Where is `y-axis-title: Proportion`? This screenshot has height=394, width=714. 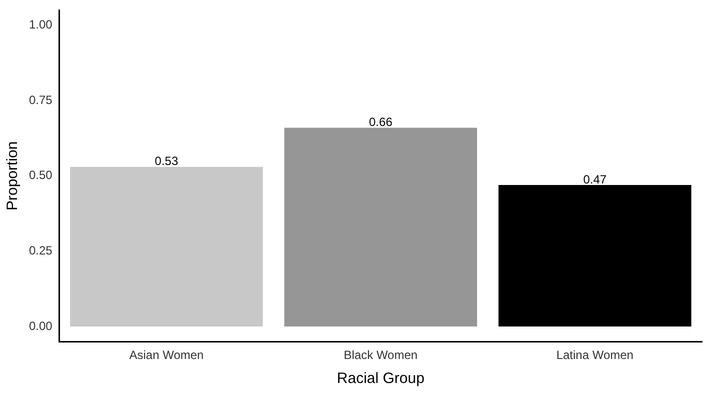
y-axis-title: Proportion is located at coordinates (13, 176).